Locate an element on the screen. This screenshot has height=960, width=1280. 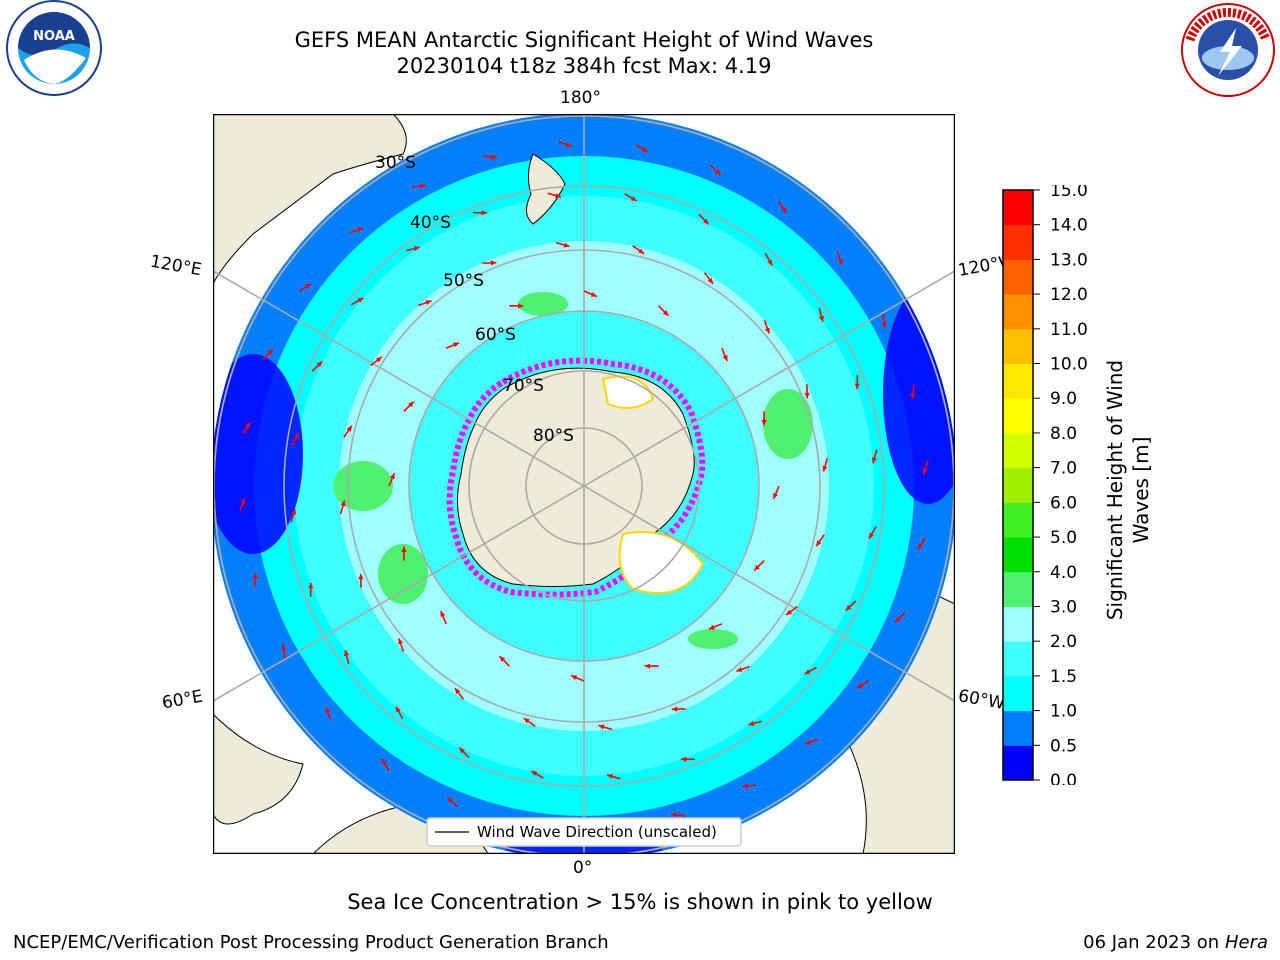
colorbar-tick-label: 1.5 is located at coordinates (1063, 677).